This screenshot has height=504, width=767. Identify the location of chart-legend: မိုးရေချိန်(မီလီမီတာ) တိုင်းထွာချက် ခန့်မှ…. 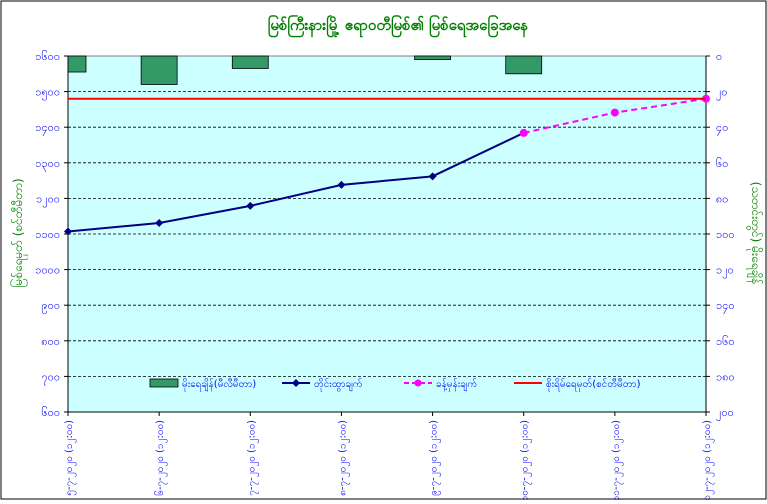
(395, 384).